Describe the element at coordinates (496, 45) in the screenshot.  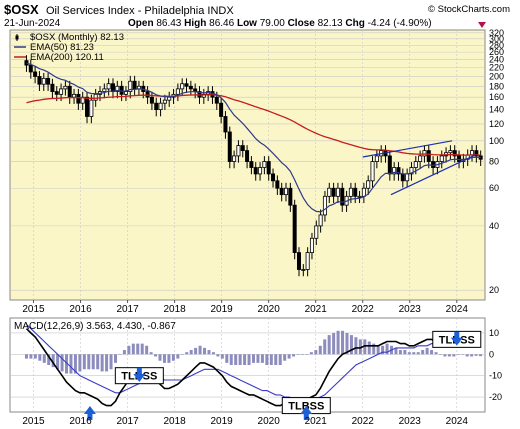
I see `y-tick-label: 280` at that location.